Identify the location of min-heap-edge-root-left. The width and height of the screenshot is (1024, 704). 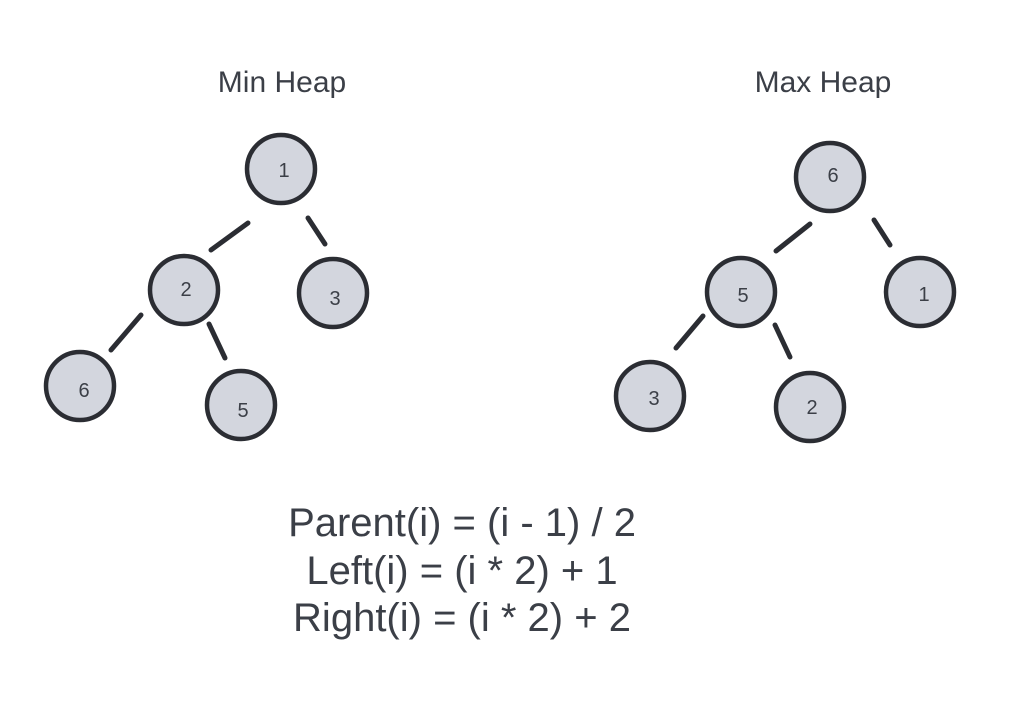
(229, 236).